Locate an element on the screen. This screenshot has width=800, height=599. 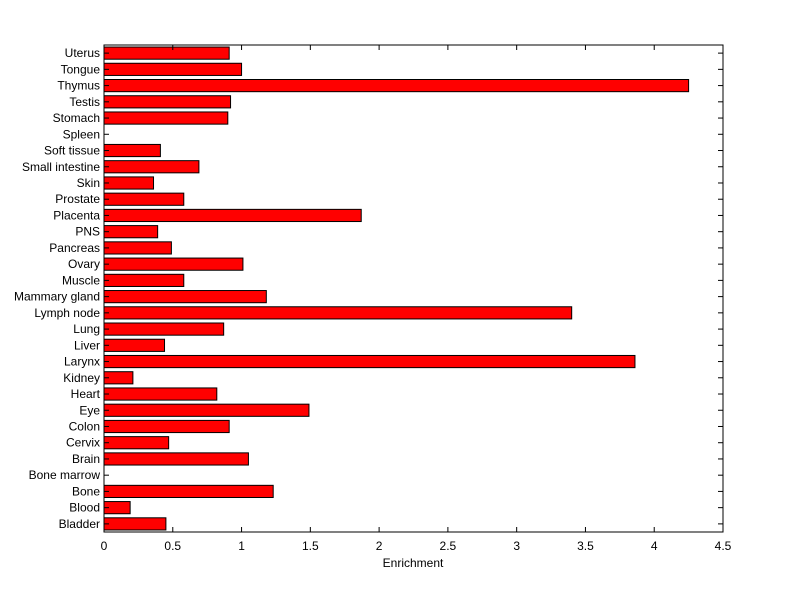
bar-muscle is located at coordinates (144, 280).